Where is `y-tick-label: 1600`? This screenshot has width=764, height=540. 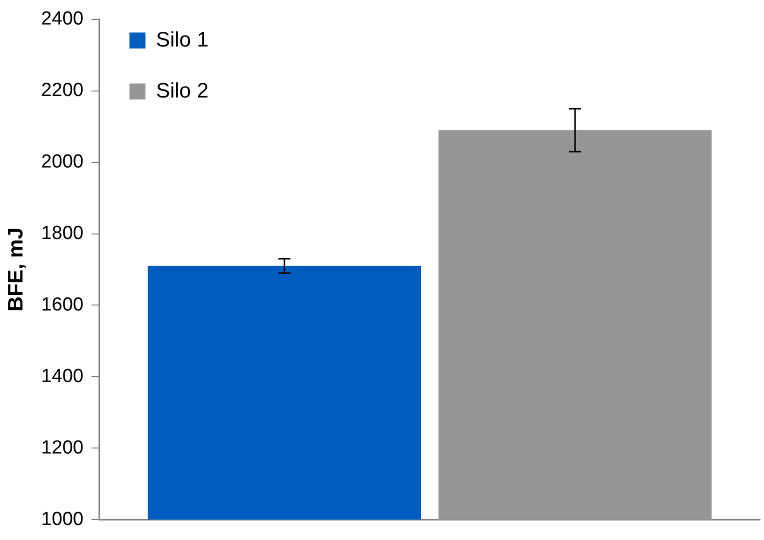
y-tick-label: 1600 is located at coordinates (62, 305).